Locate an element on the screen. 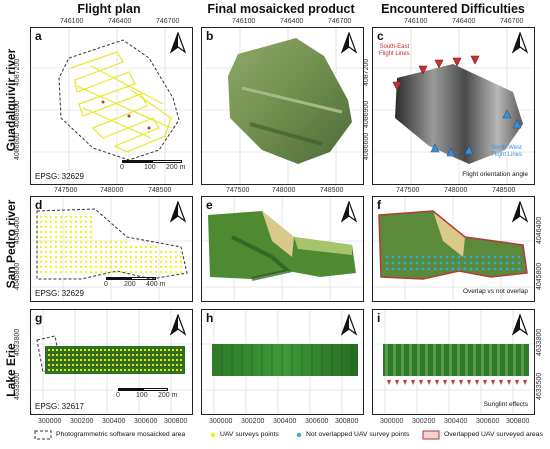 The width and height of the screenshot is (550, 449). sunglint-stripe is located at coordinates (442, 360).